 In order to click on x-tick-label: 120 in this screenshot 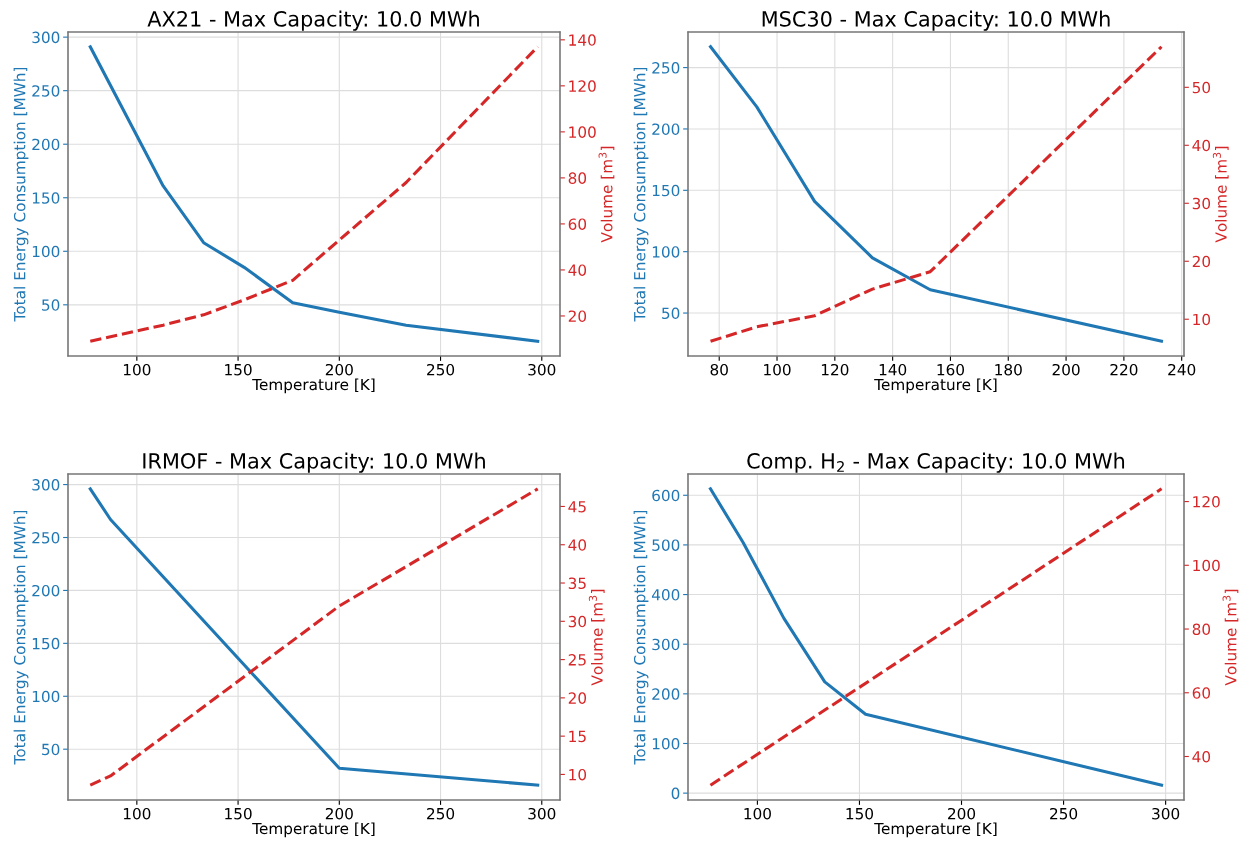, I will do `click(835, 369)`.